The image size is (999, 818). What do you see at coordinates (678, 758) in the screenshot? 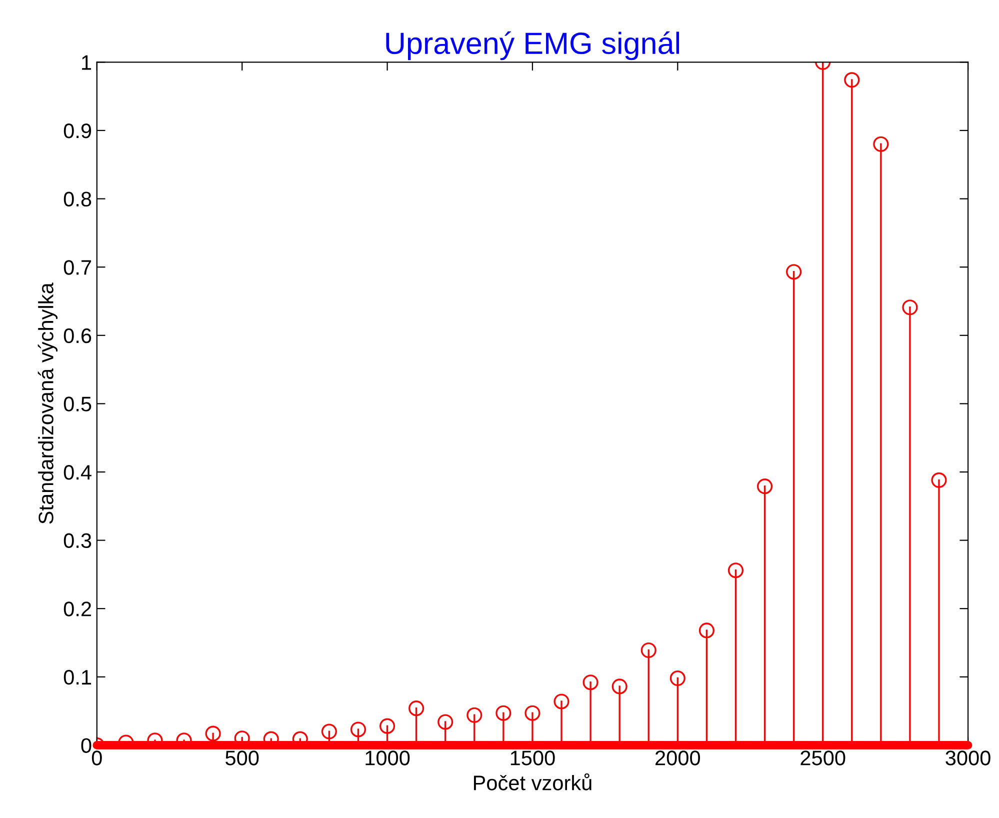
I see `x-tick-label: 2000` at bounding box center [678, 758].